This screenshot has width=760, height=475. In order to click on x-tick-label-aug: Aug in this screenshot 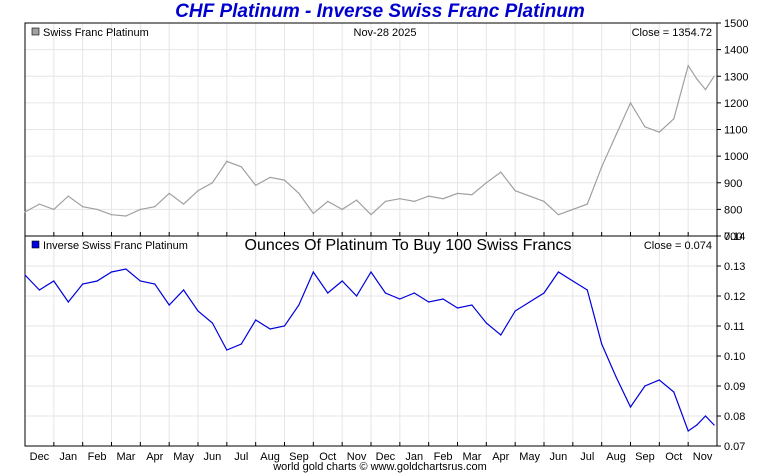, I will do `click(616, 457)`.